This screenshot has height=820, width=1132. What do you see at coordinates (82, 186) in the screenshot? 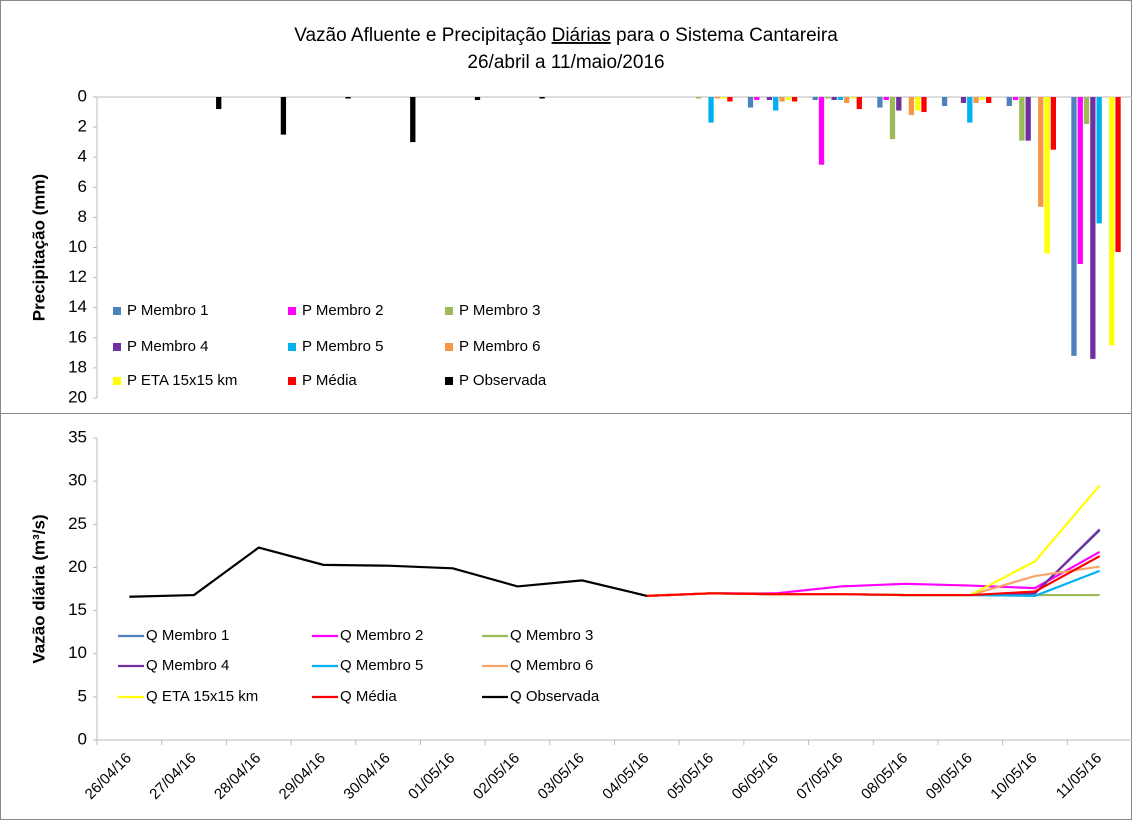
I see `y-tick-label: 6` at bounding box center [82, 186].